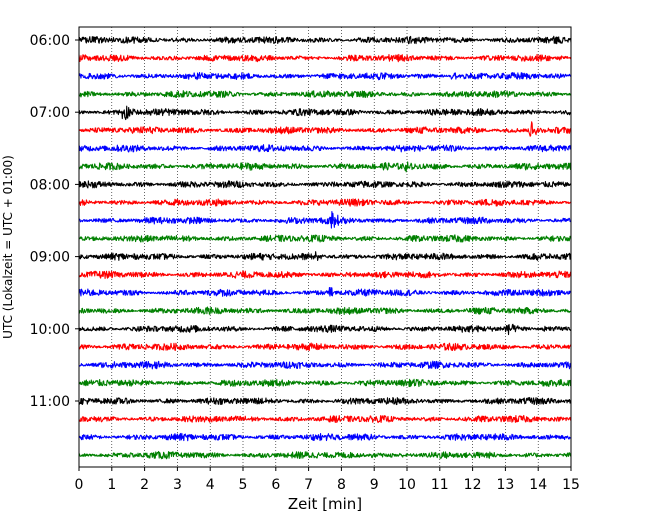 This screenshot has width=650, height=520. Describe the element at coordinates (50, 185) in the screenshot. I see `y-tick-label-08:00: 08:00` at that location.